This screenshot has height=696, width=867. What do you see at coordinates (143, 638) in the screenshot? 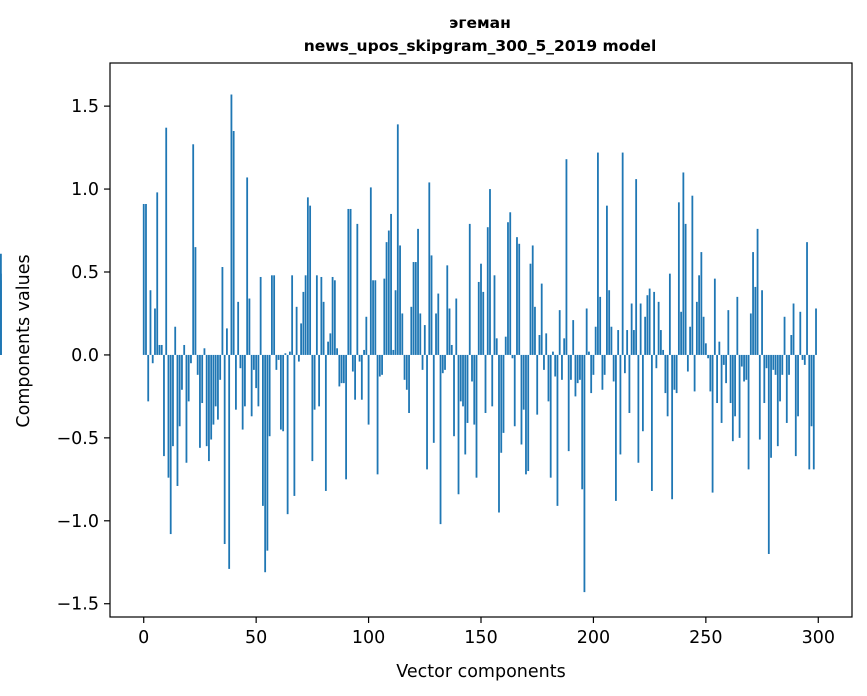
I see `x-tick-label: 0` at bounding box center [143, 638].